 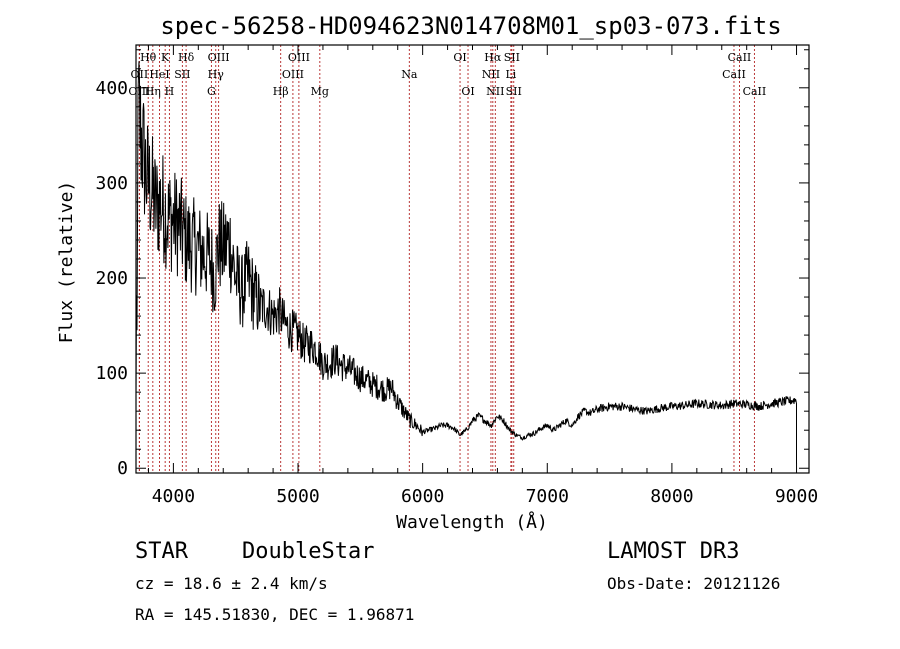 What do you see at coordinates (66, 262) in the screenshot?
I see `y-axis-label: Flux (relative)` at bounding box center [66, 262].